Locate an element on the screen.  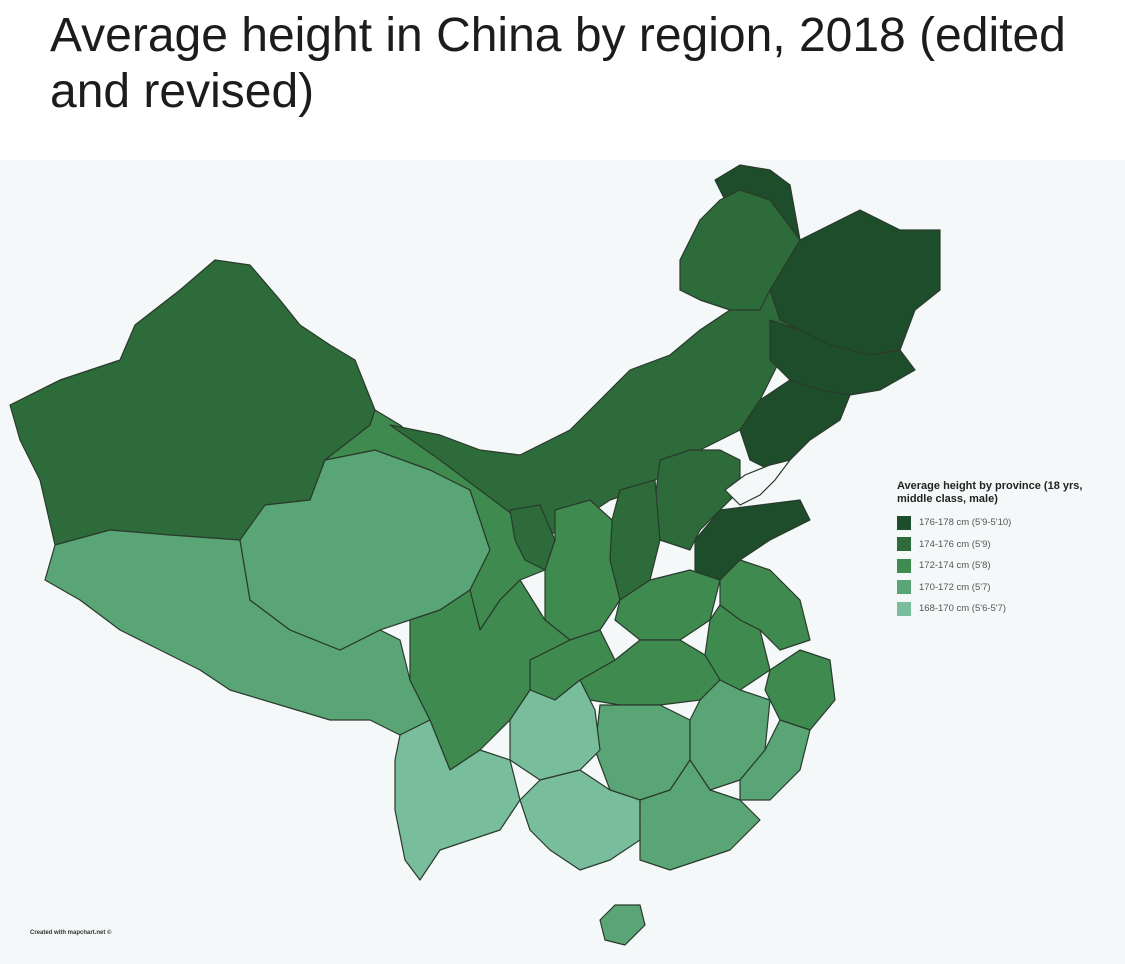
province-yunnan is located at coordinates (457, 800).